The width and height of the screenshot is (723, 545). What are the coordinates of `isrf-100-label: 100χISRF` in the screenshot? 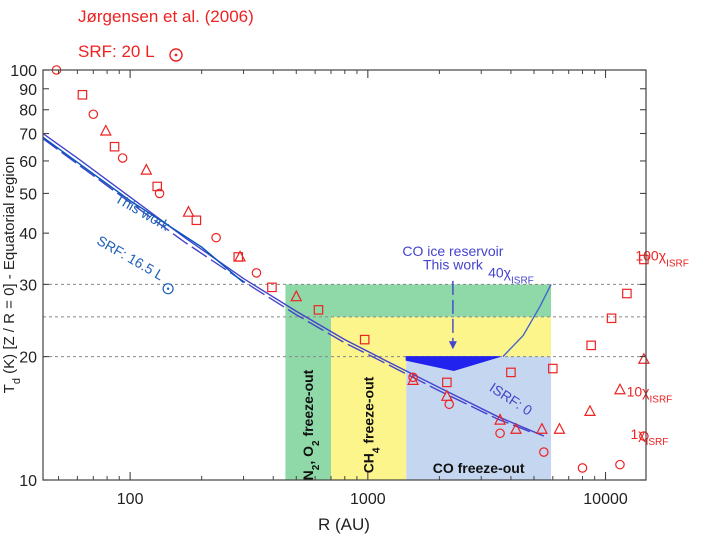 It's located at (662, 259).